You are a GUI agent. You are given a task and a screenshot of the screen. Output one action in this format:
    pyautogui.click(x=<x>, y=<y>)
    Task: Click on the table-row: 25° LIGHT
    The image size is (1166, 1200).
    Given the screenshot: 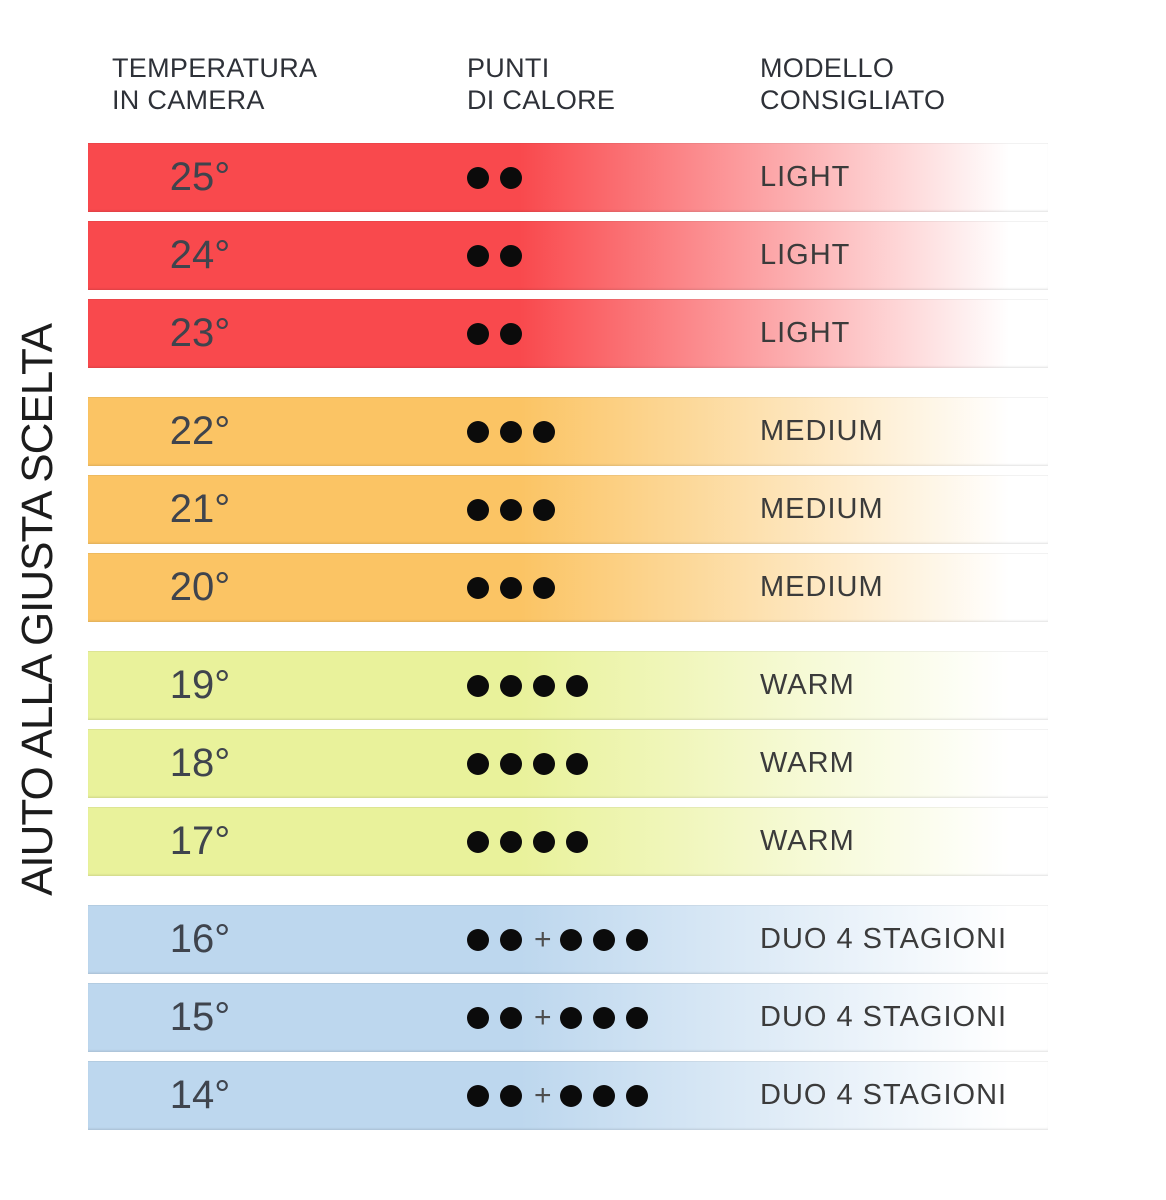 What is the action you would take?
    pyautogui.click(x=568, y=177)
    